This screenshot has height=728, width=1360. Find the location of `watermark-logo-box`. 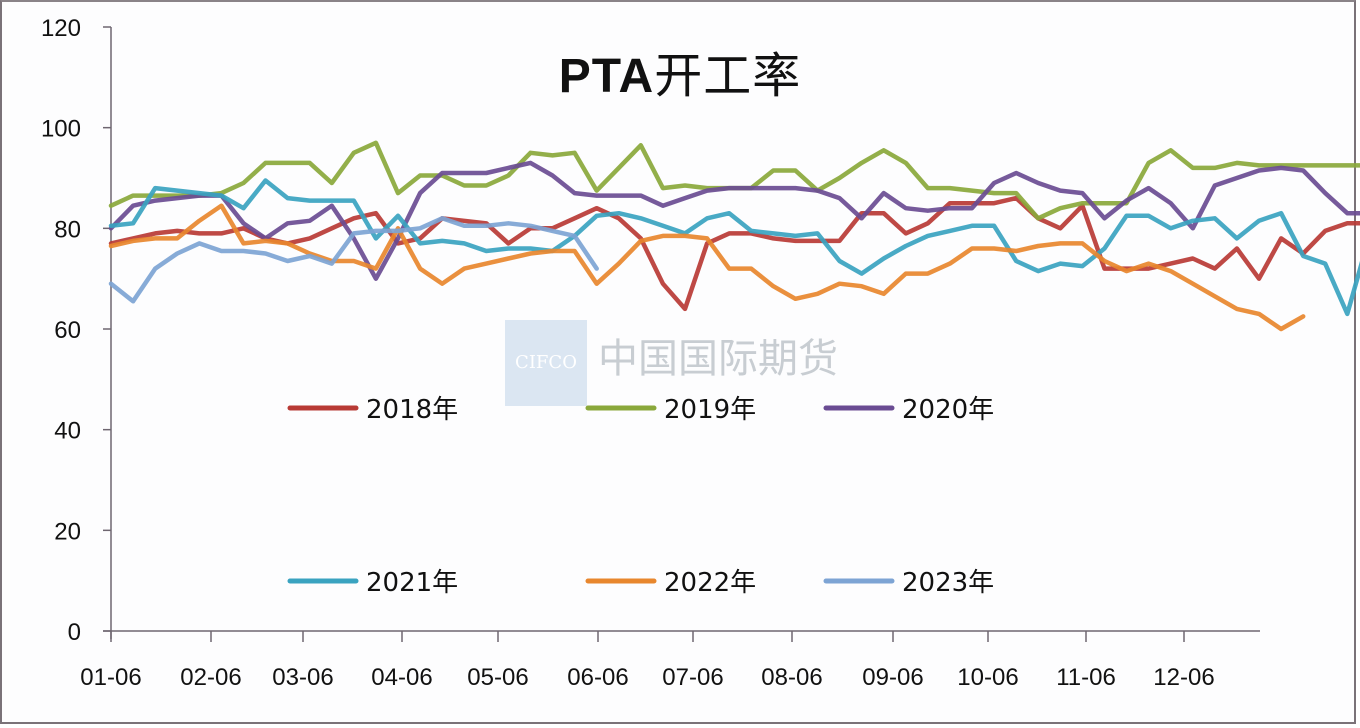

watermark-logo-box is located at coordinates (546, 363).